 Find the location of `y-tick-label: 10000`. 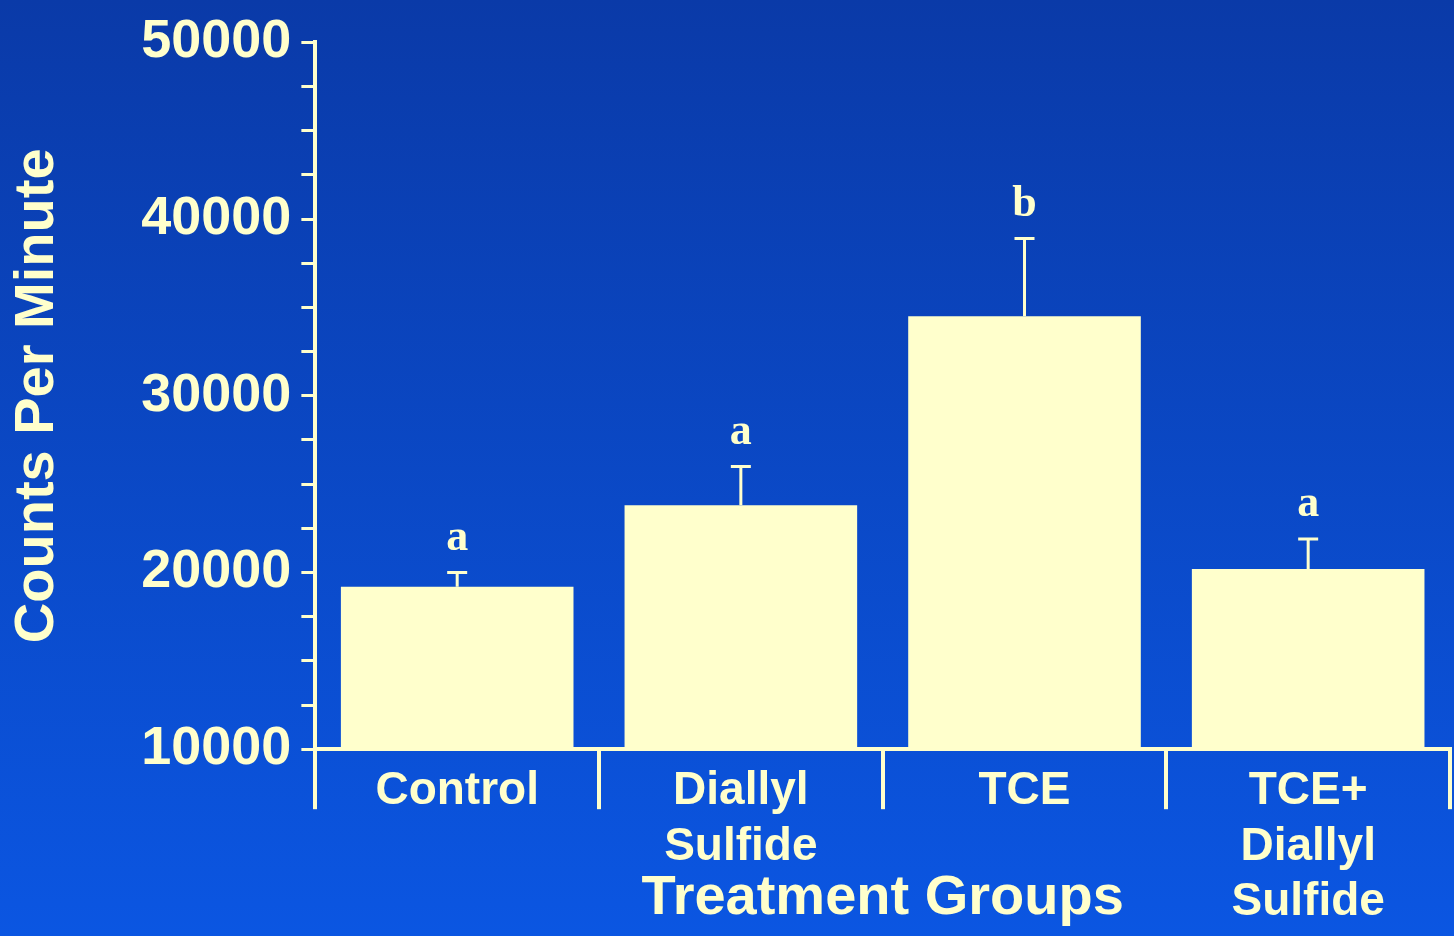

y-tick-label: 10000 is located at coordinates (216, 745).